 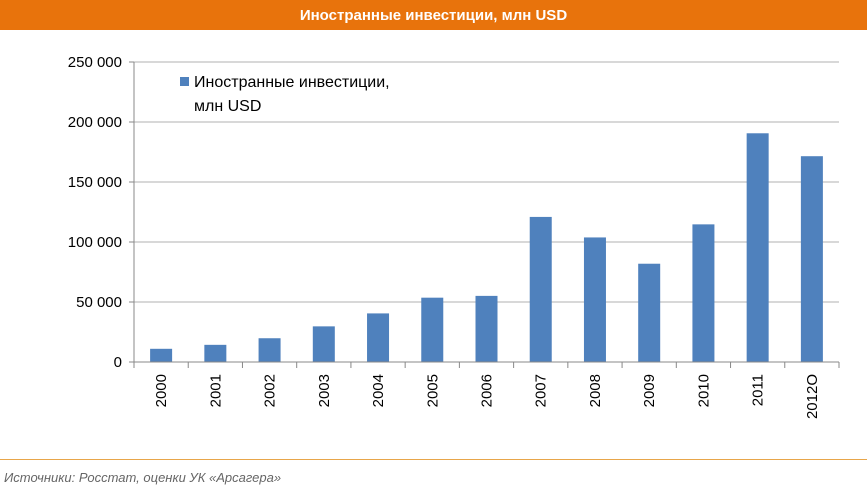 What do you see at coordinates (95, 242) in the screenshot?
I see `y-tick-label: 100 000` at bounding box center [95, 242].